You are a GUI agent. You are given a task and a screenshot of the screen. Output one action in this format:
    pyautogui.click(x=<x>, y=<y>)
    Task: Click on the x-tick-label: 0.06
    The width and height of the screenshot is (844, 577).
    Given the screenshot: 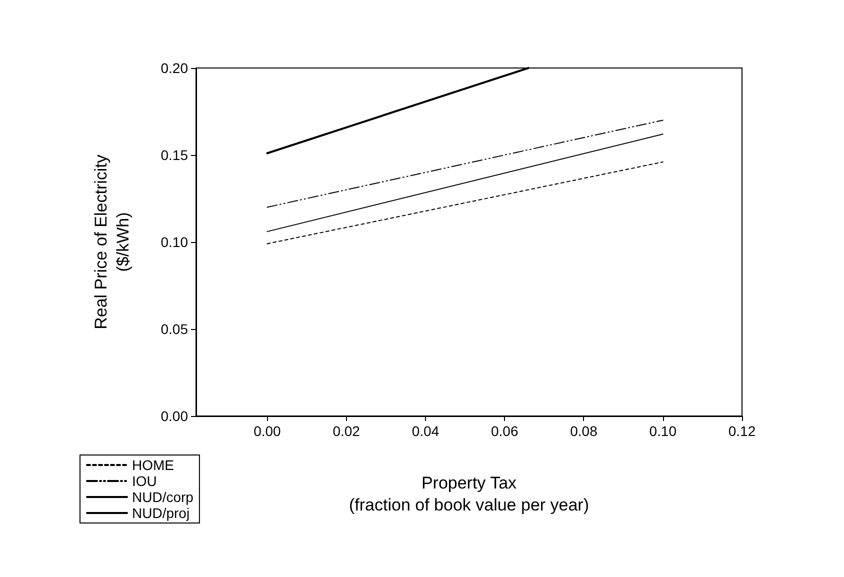 What is the action you would take?
    pyautogui.click(x=504, y=431)
    